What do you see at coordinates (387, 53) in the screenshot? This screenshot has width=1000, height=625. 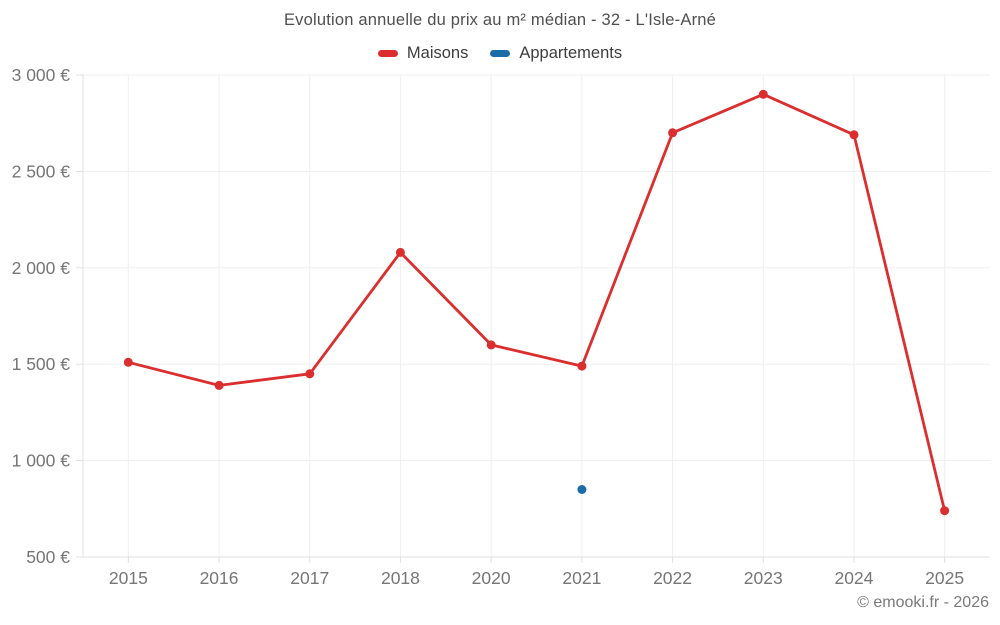 I see `legend-swatch-maisons-icon` at bounding box center [387, 53].